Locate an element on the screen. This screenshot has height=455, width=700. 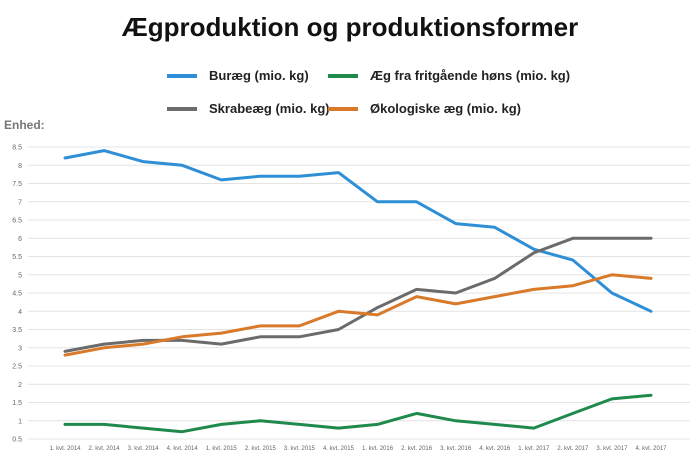
legend-label-buraeg: Buræg (mio. kg) is located at coordinates (259, 75).